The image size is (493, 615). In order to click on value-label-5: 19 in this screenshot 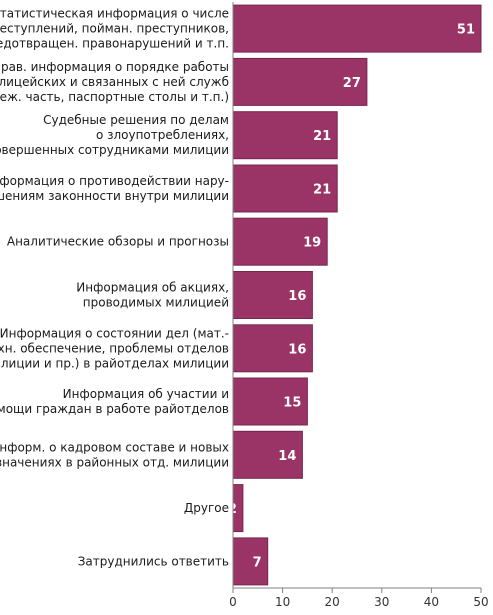, I will do `click(312, 243)`.